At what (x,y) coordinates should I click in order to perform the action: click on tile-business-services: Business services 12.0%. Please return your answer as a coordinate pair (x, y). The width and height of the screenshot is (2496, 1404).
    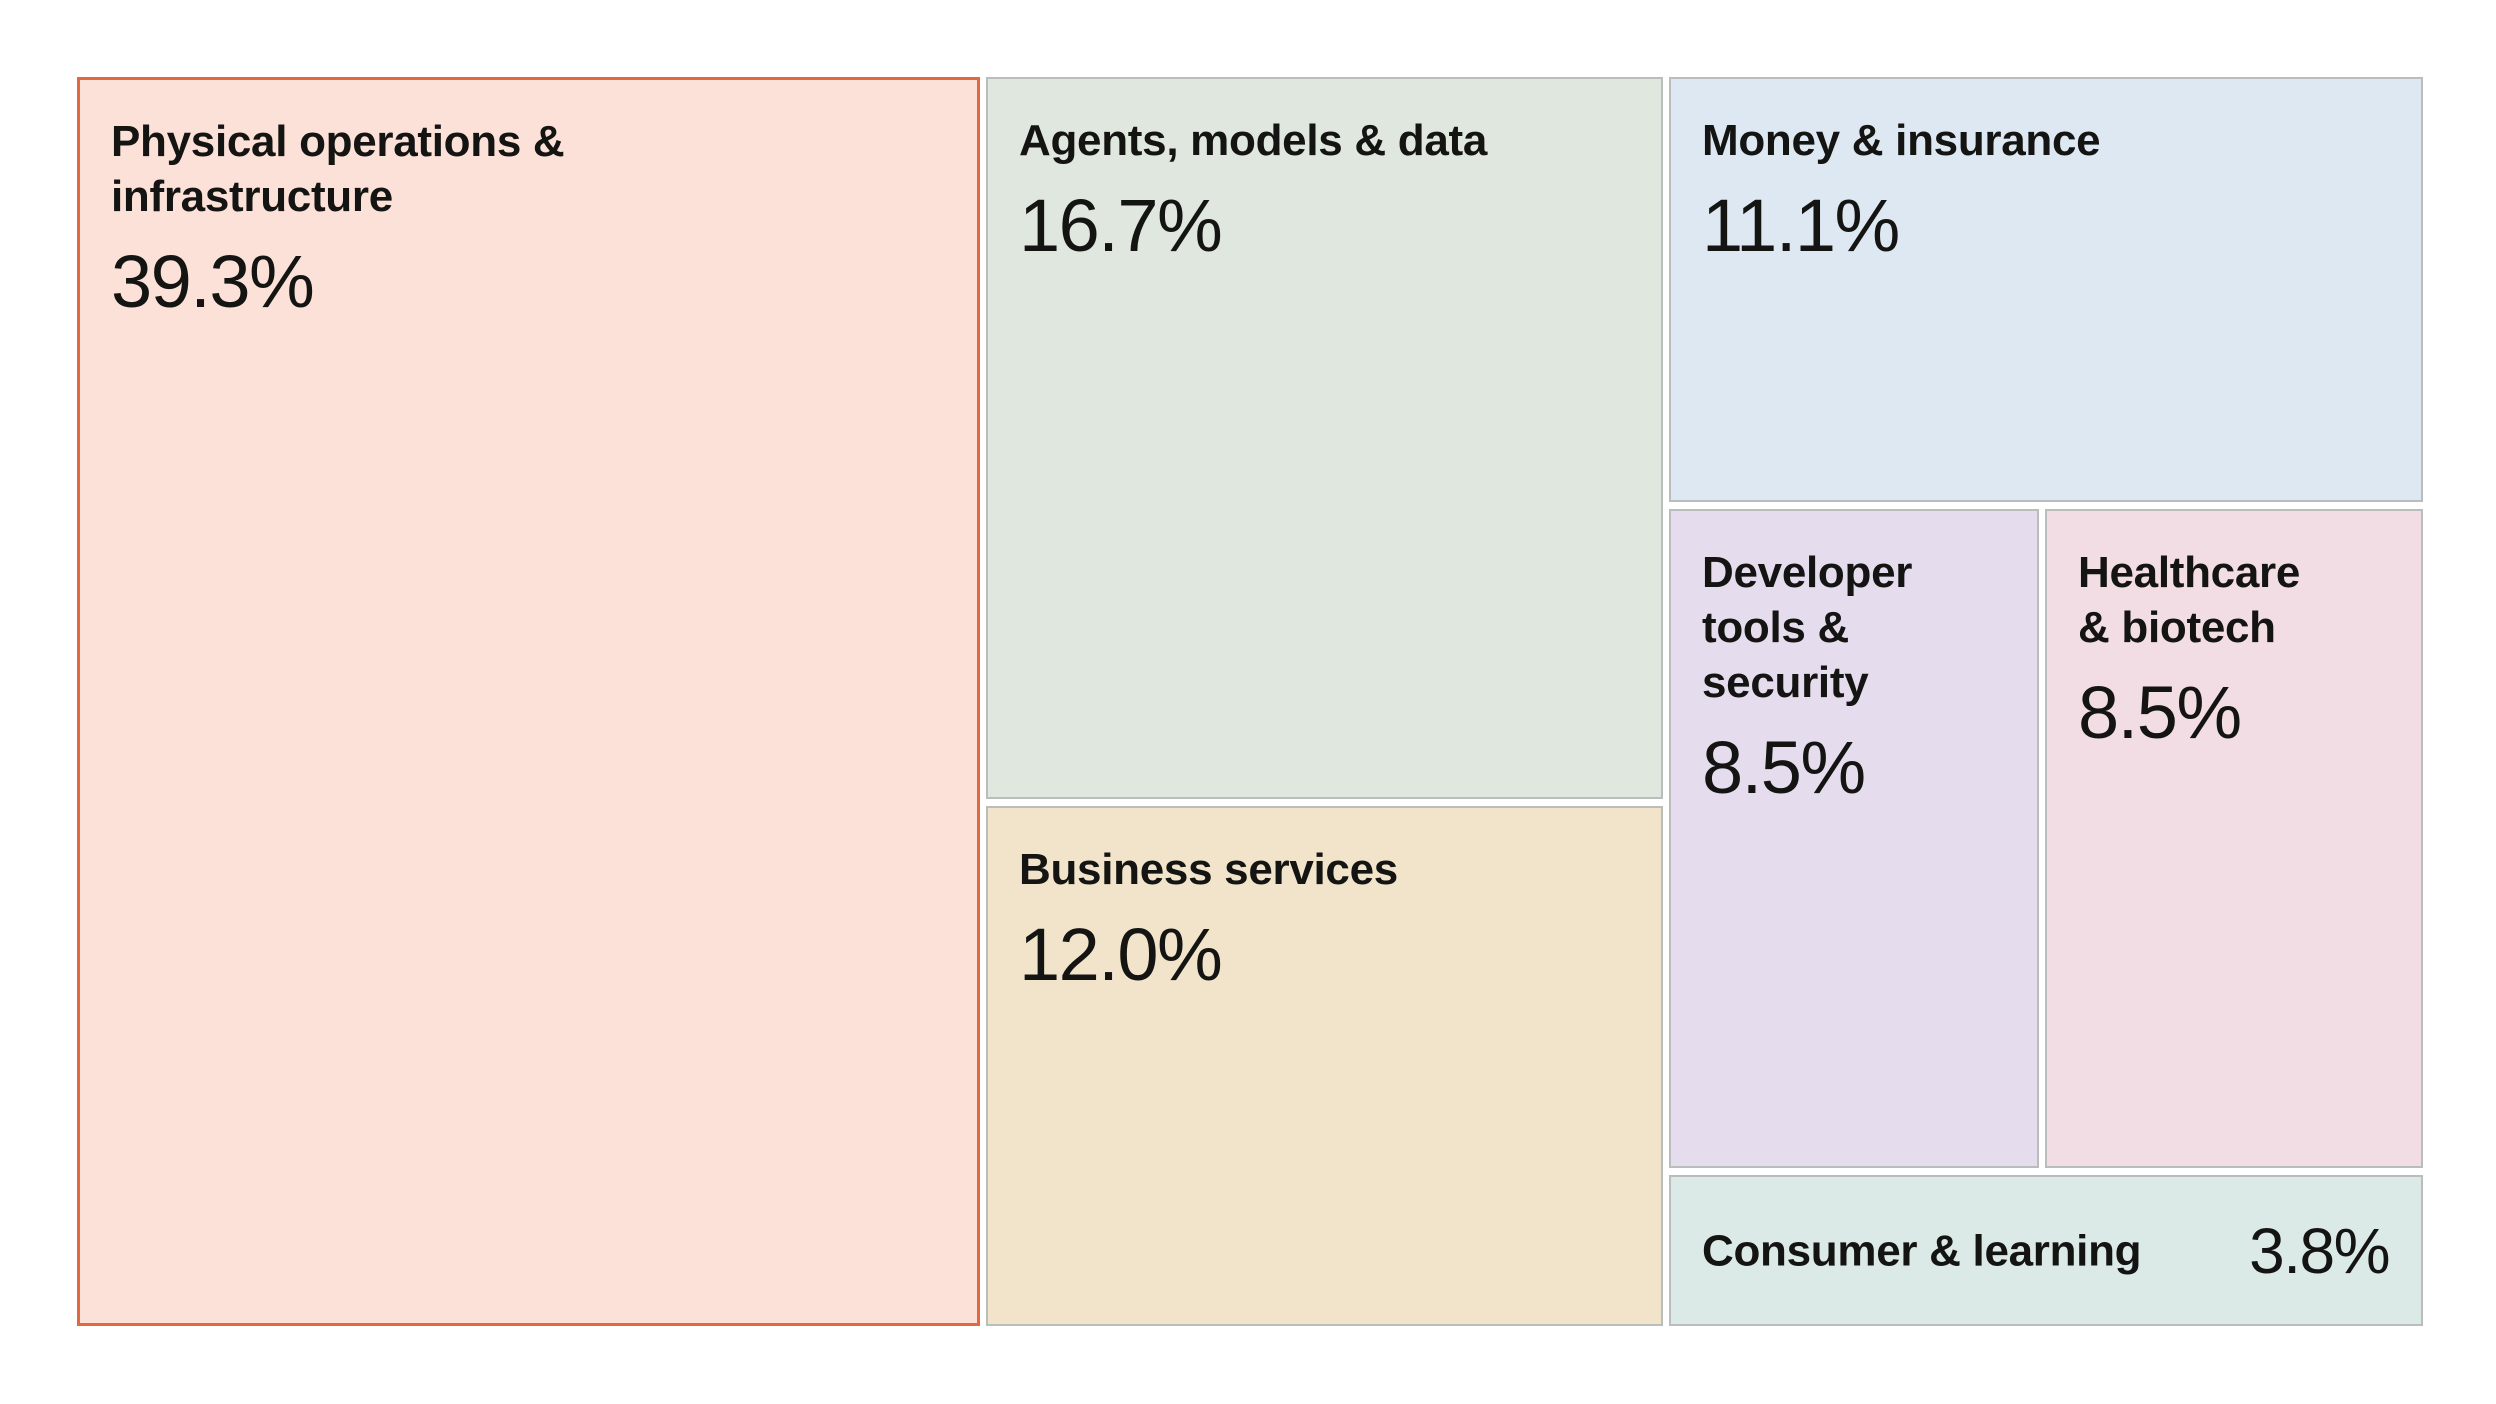
    Looking at the image, I should click on (1324, 1066).